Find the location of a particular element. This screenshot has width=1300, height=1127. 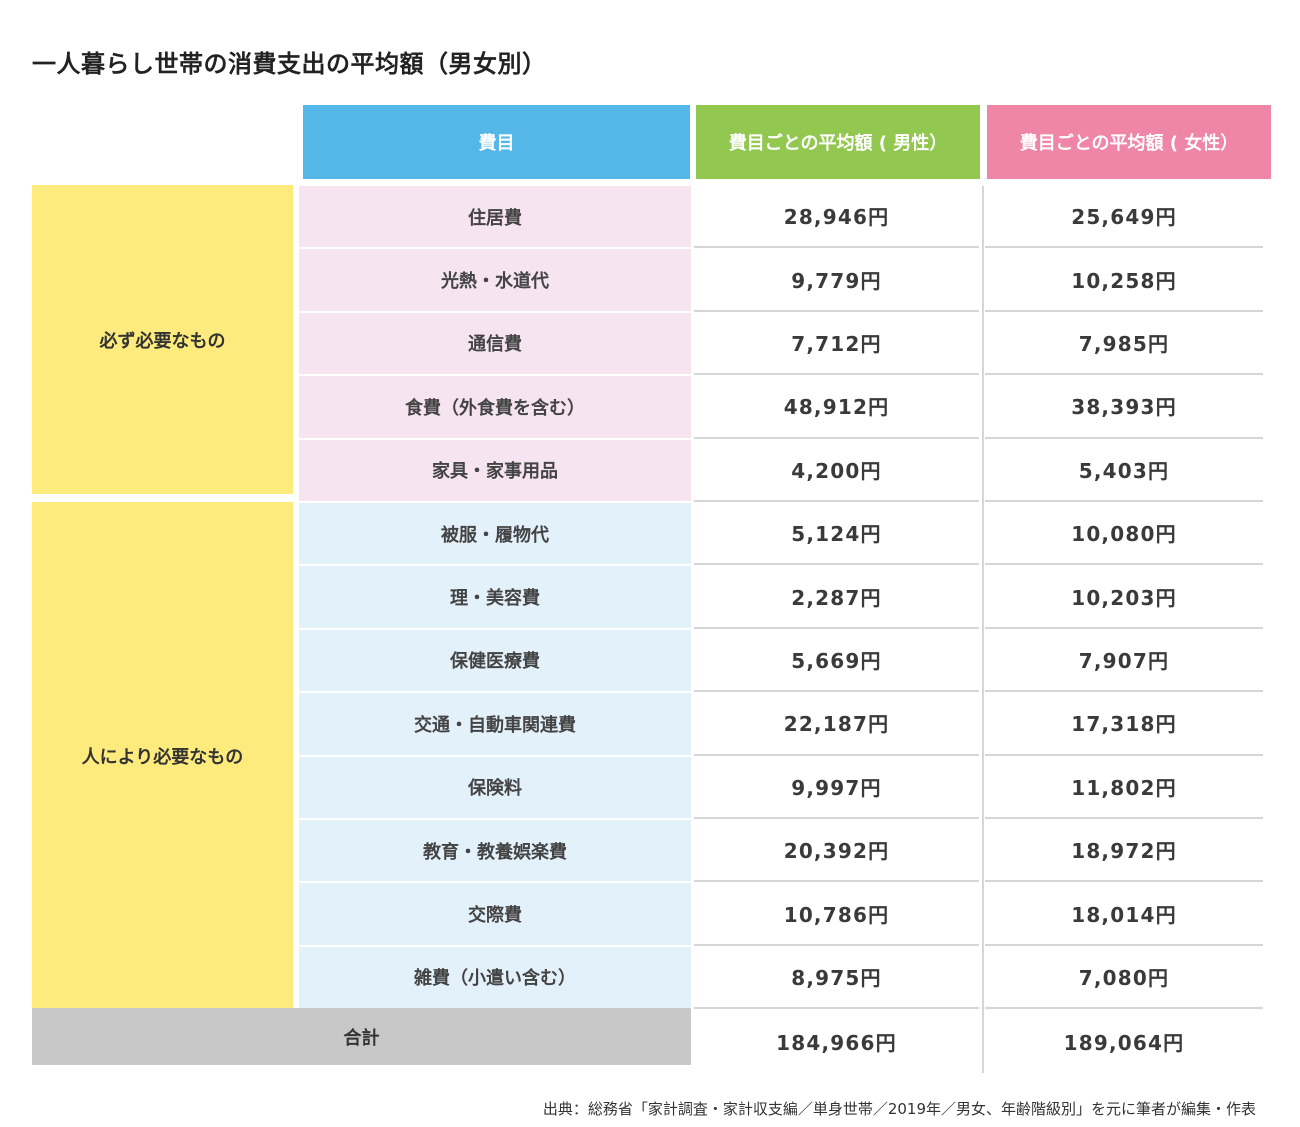

female-value: 38,393円 is located at coordinates (1124, 407).